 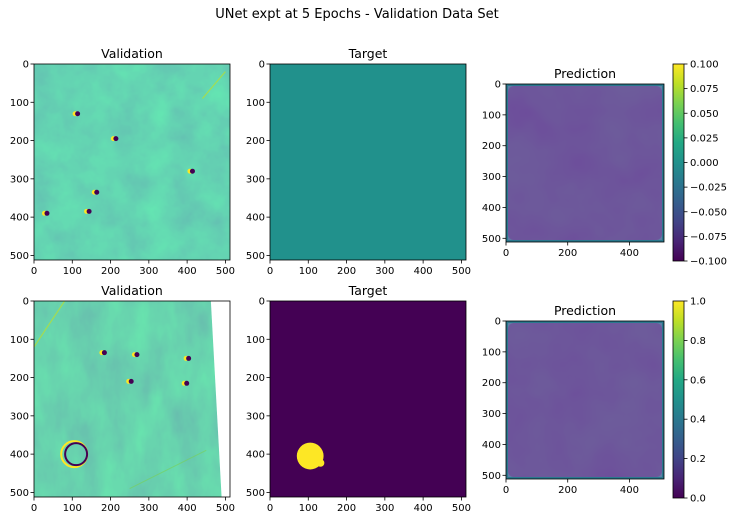 What do you see at coordinates (708, 212) in the screenshot?
I see `colorbar-tick-label: −0.050` at bounding box center [708, 212].